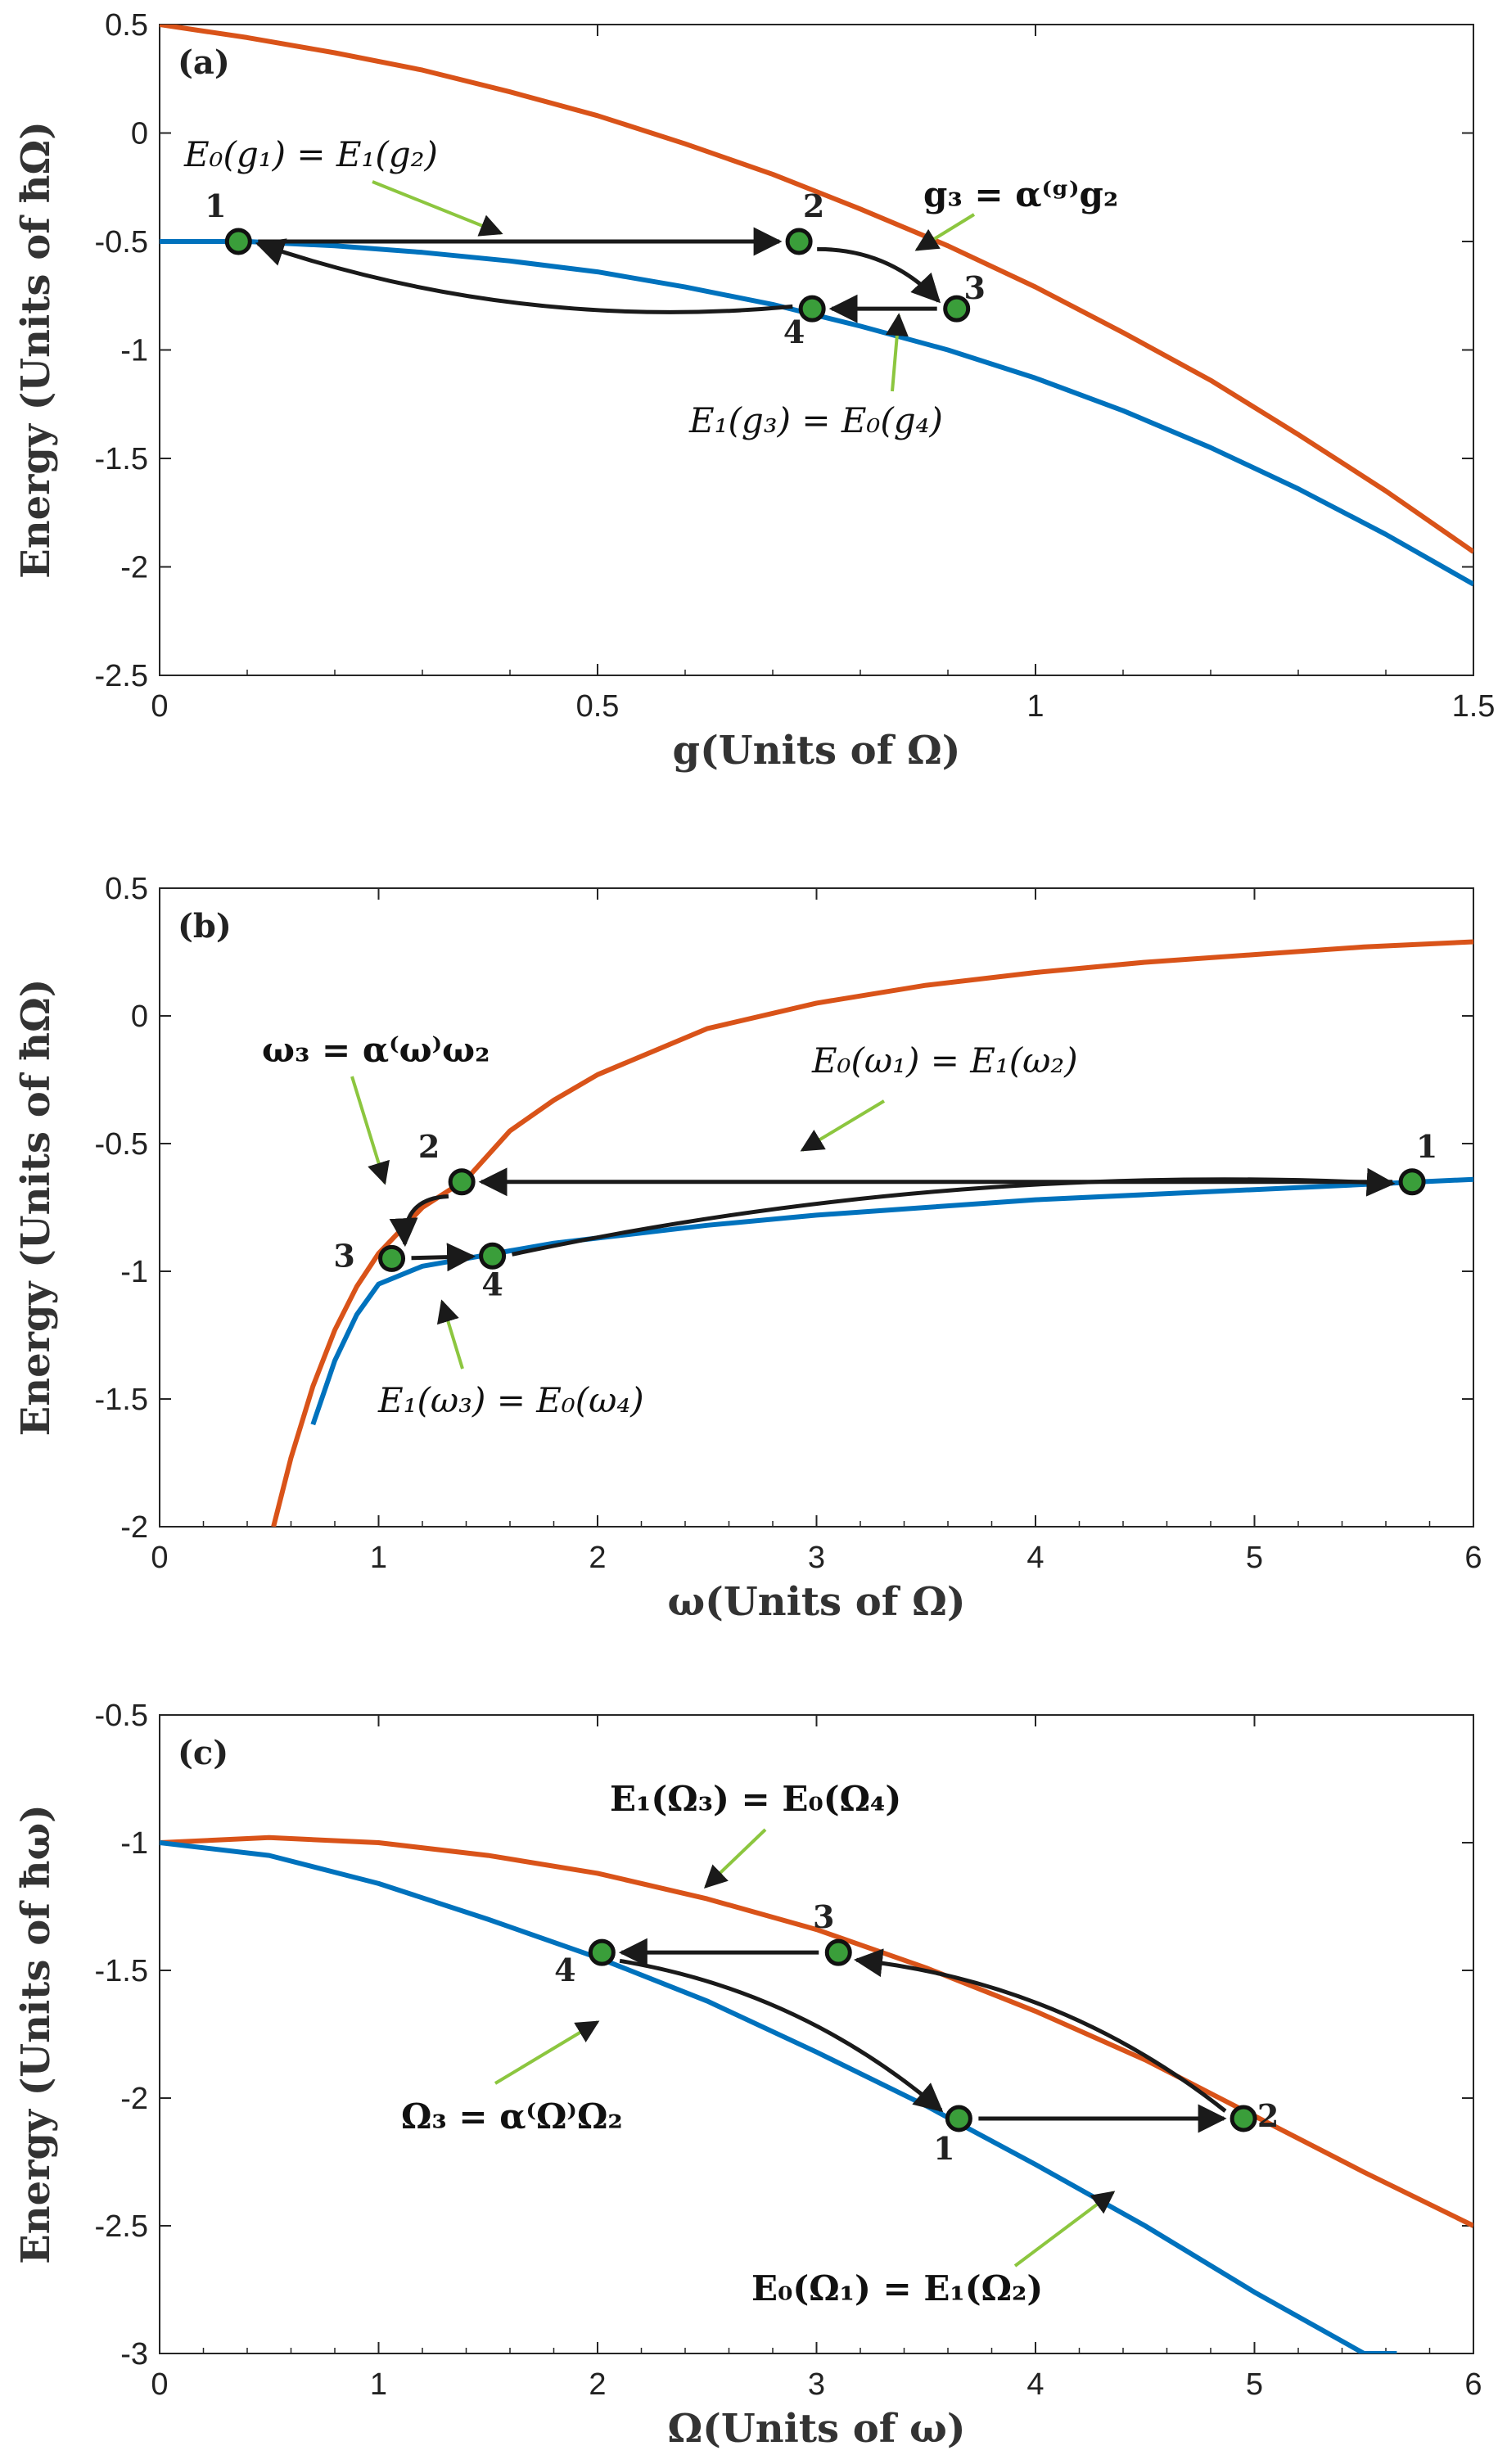 The width and height of the screenshot is (1507, 2464). What do you see at coordinates (205, 926) in the screenshot?
I see `panel-label-b: (b)` at bounding box center [205, 926].